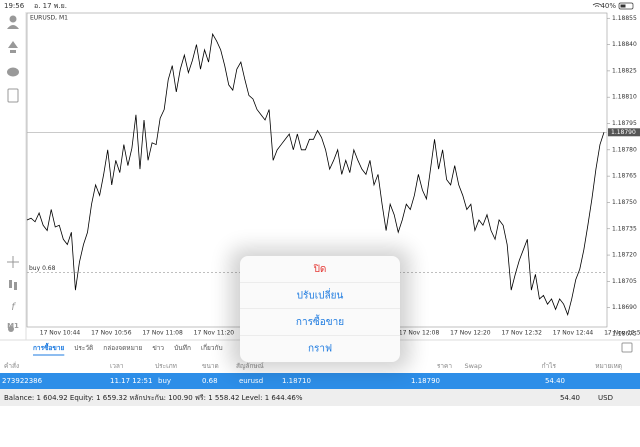 The height and width of the screenshot is (447, 640). I want to click on column-header: เวลา, so click(117, 366).